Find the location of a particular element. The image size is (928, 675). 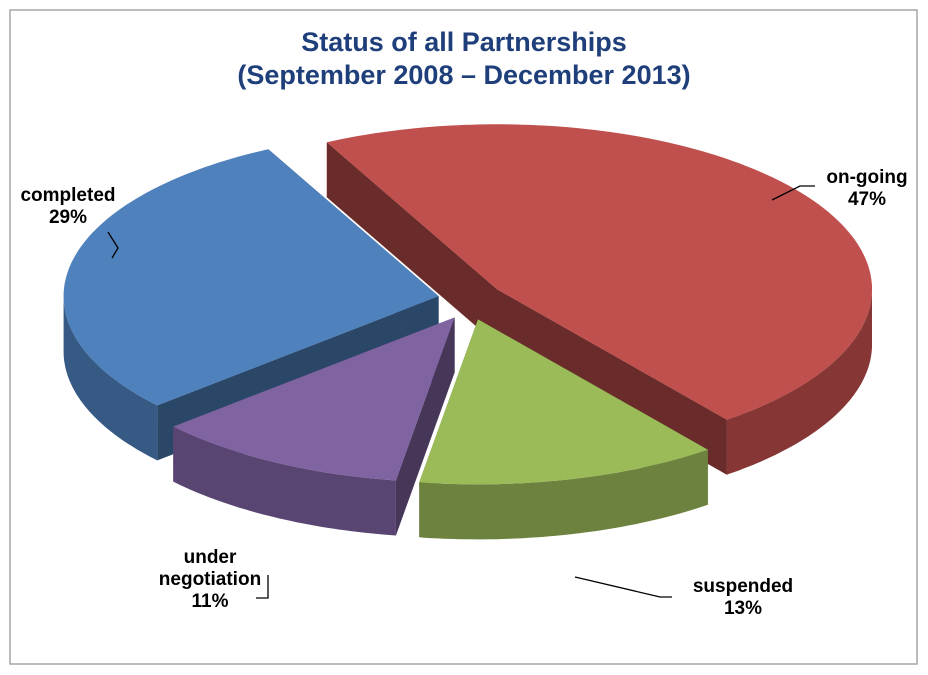

data-label: suspended 13% is located at coordinates (743, 598).